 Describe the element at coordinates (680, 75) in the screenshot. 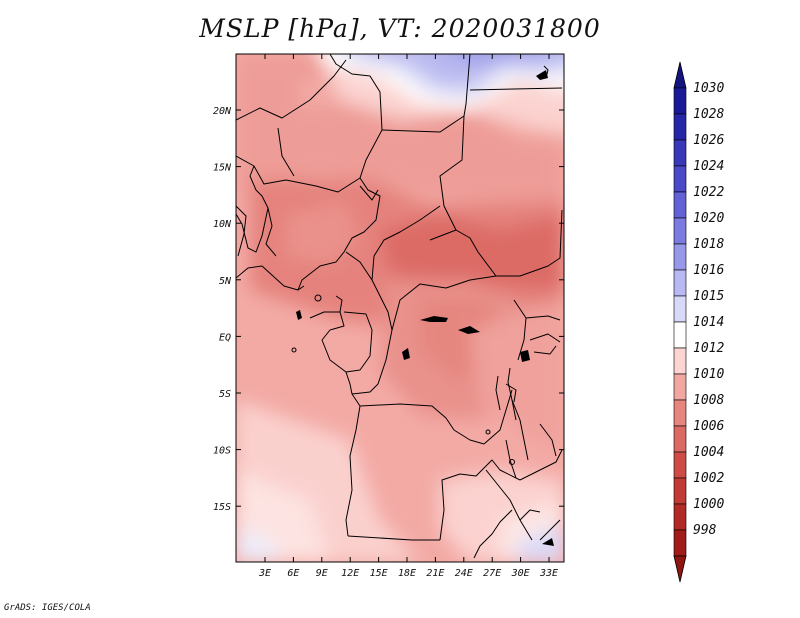

I see `colorbar-top-arrow` at that location.